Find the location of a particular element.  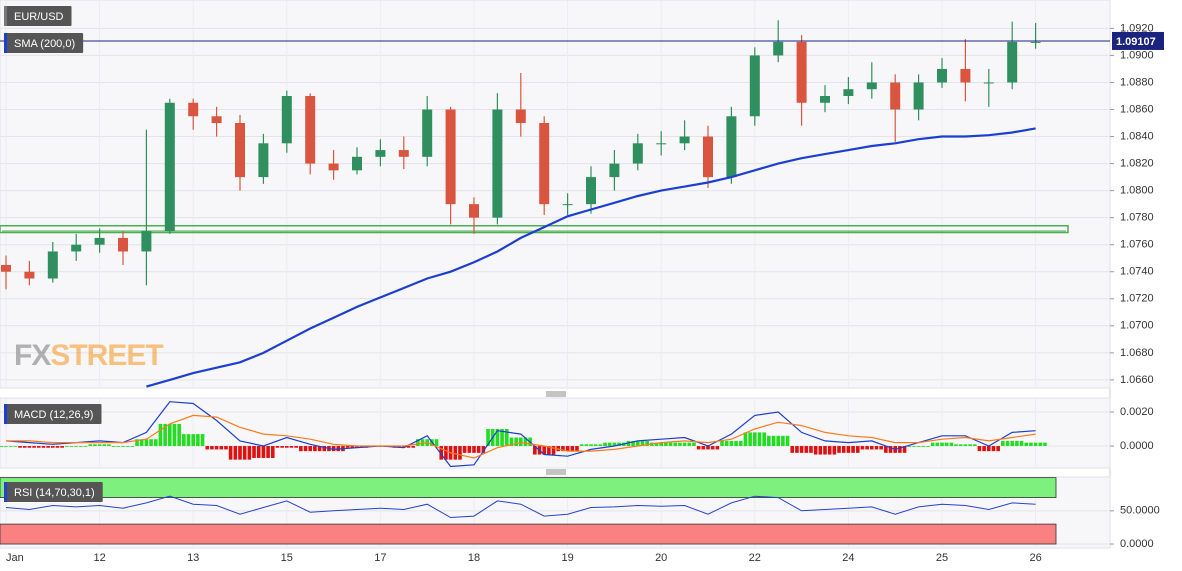

x-tick-label: 19 is located at coordinates (567, 558).